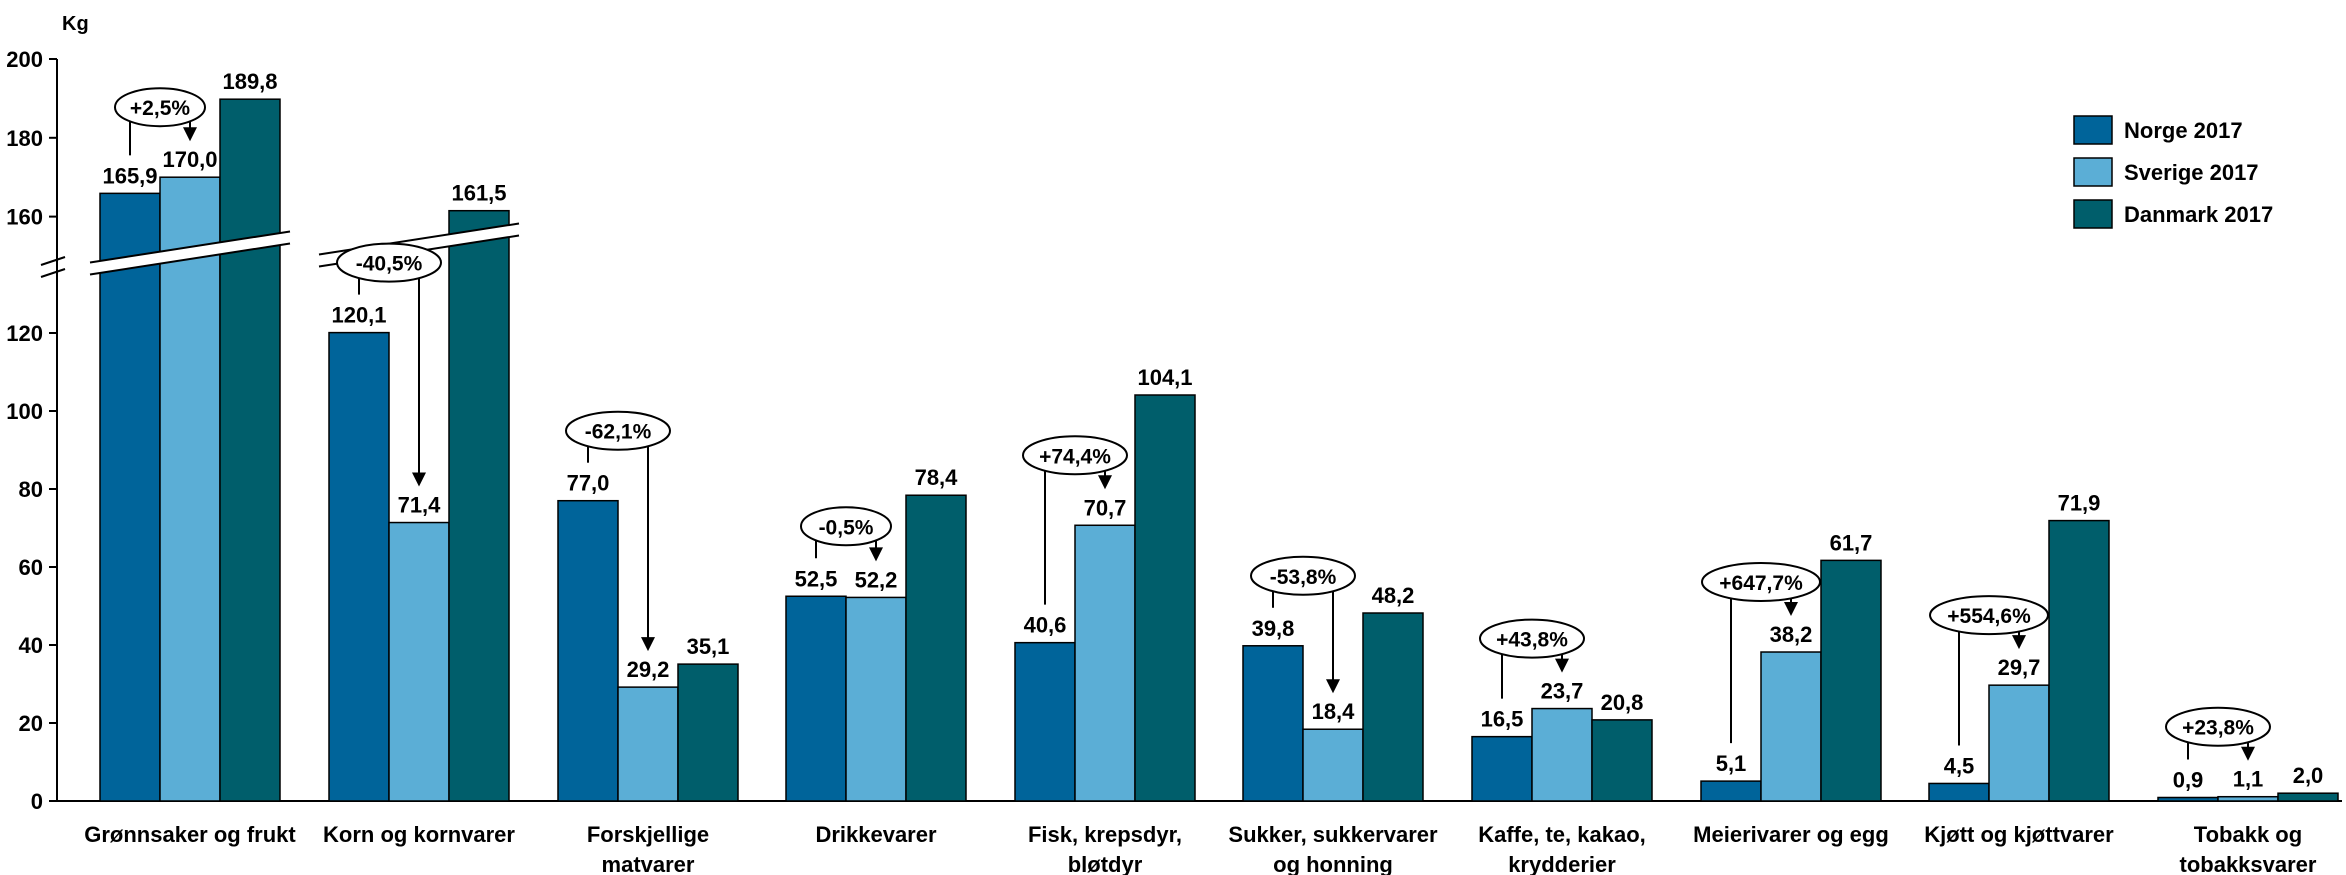 This screenshot has width=2346, height=875. I want to click on change-percent-label: -53,8%, so click(1303, 577).